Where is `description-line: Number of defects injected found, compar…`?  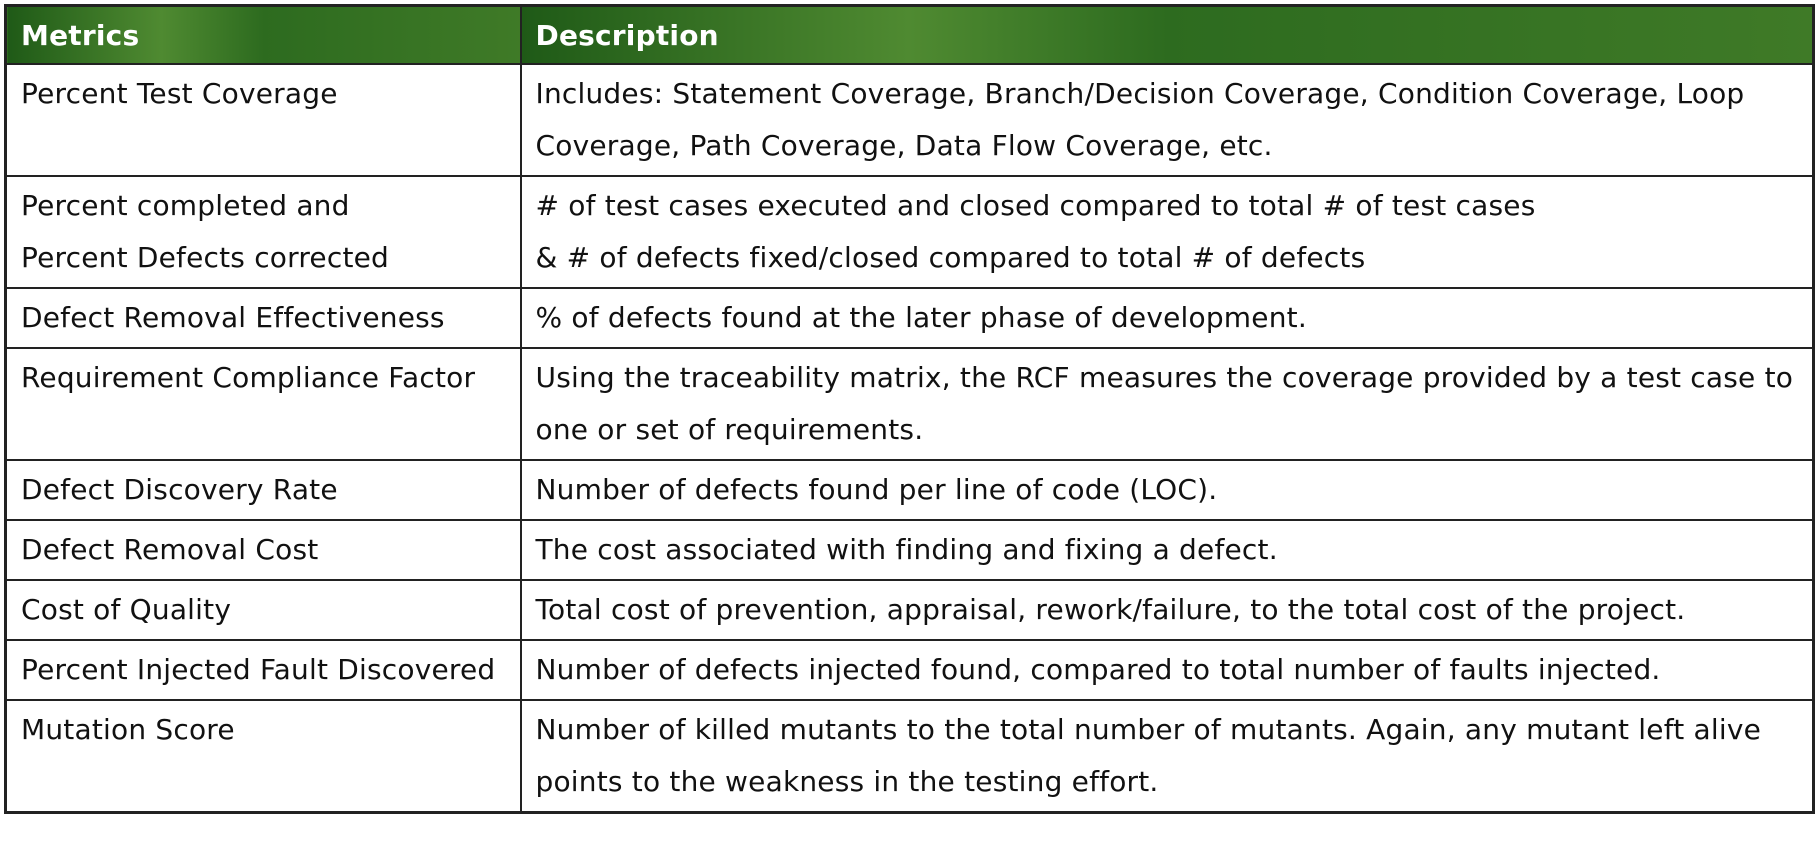
description-line: Number of defects injected found, compar… is located at coordinates (1098, 669).